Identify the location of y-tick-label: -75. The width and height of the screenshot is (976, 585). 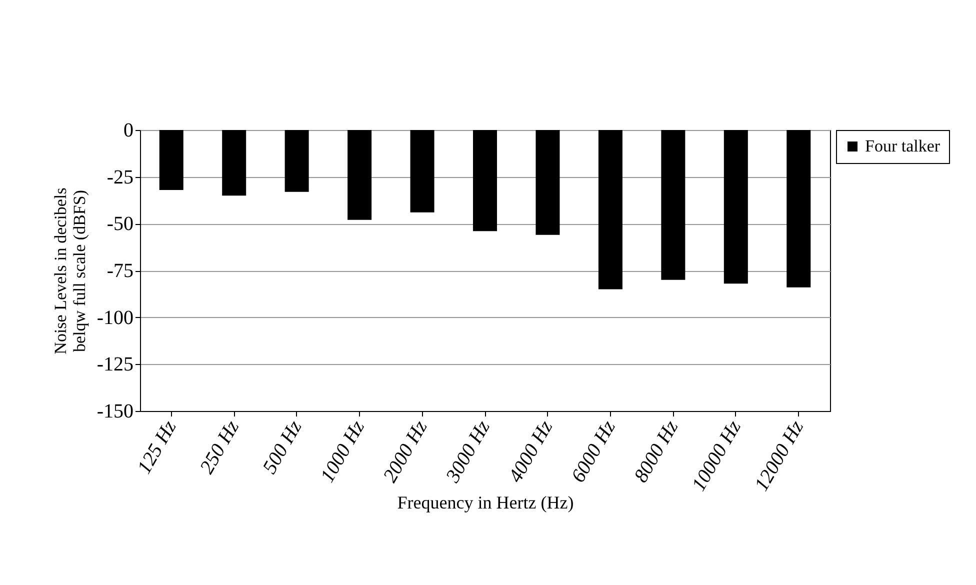
(120, 271).